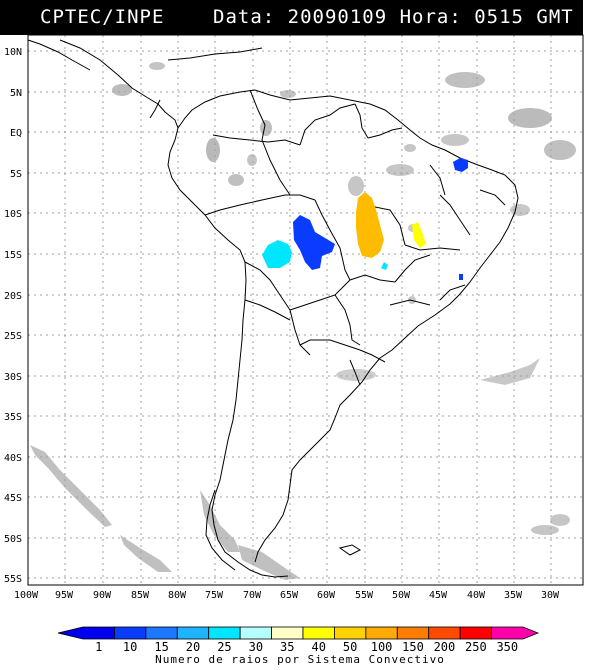 Image resolution: width=600 pixels, height=670 pixels. Describe the element at coordinates (13, 255) in the screenshot. I see `lat-label: 15S` at that location.